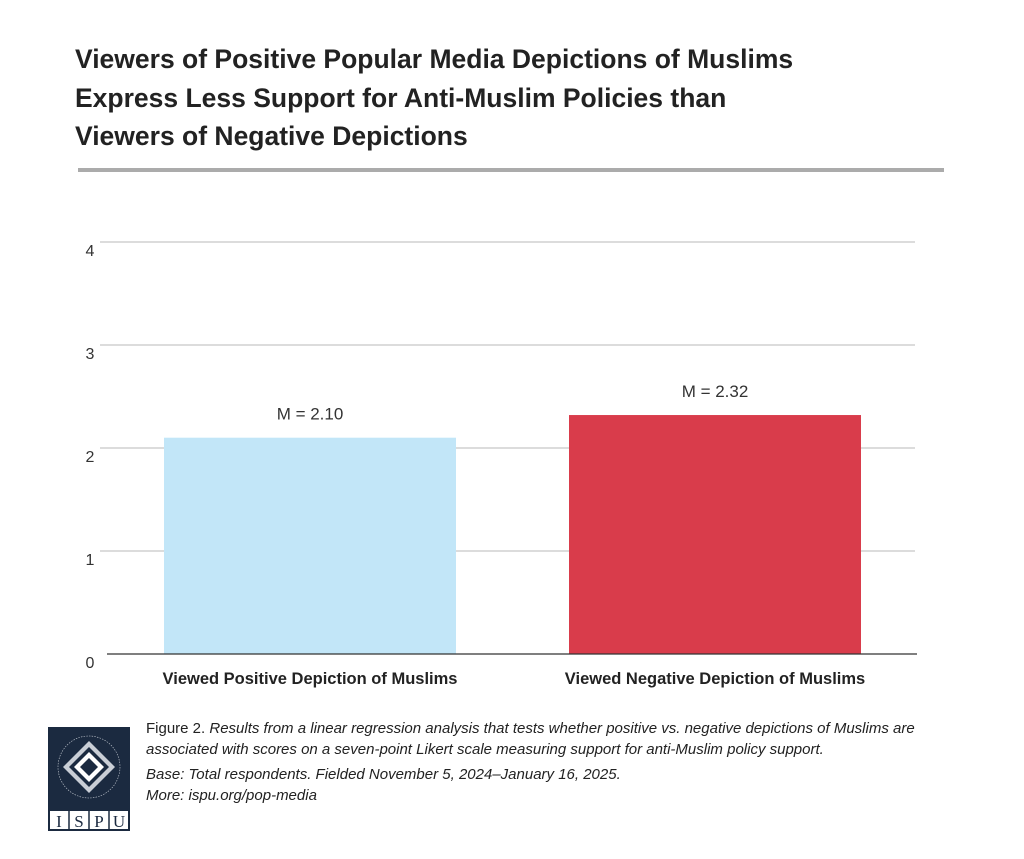  I want to click on y-tick-label: 3, so click(90, 354).